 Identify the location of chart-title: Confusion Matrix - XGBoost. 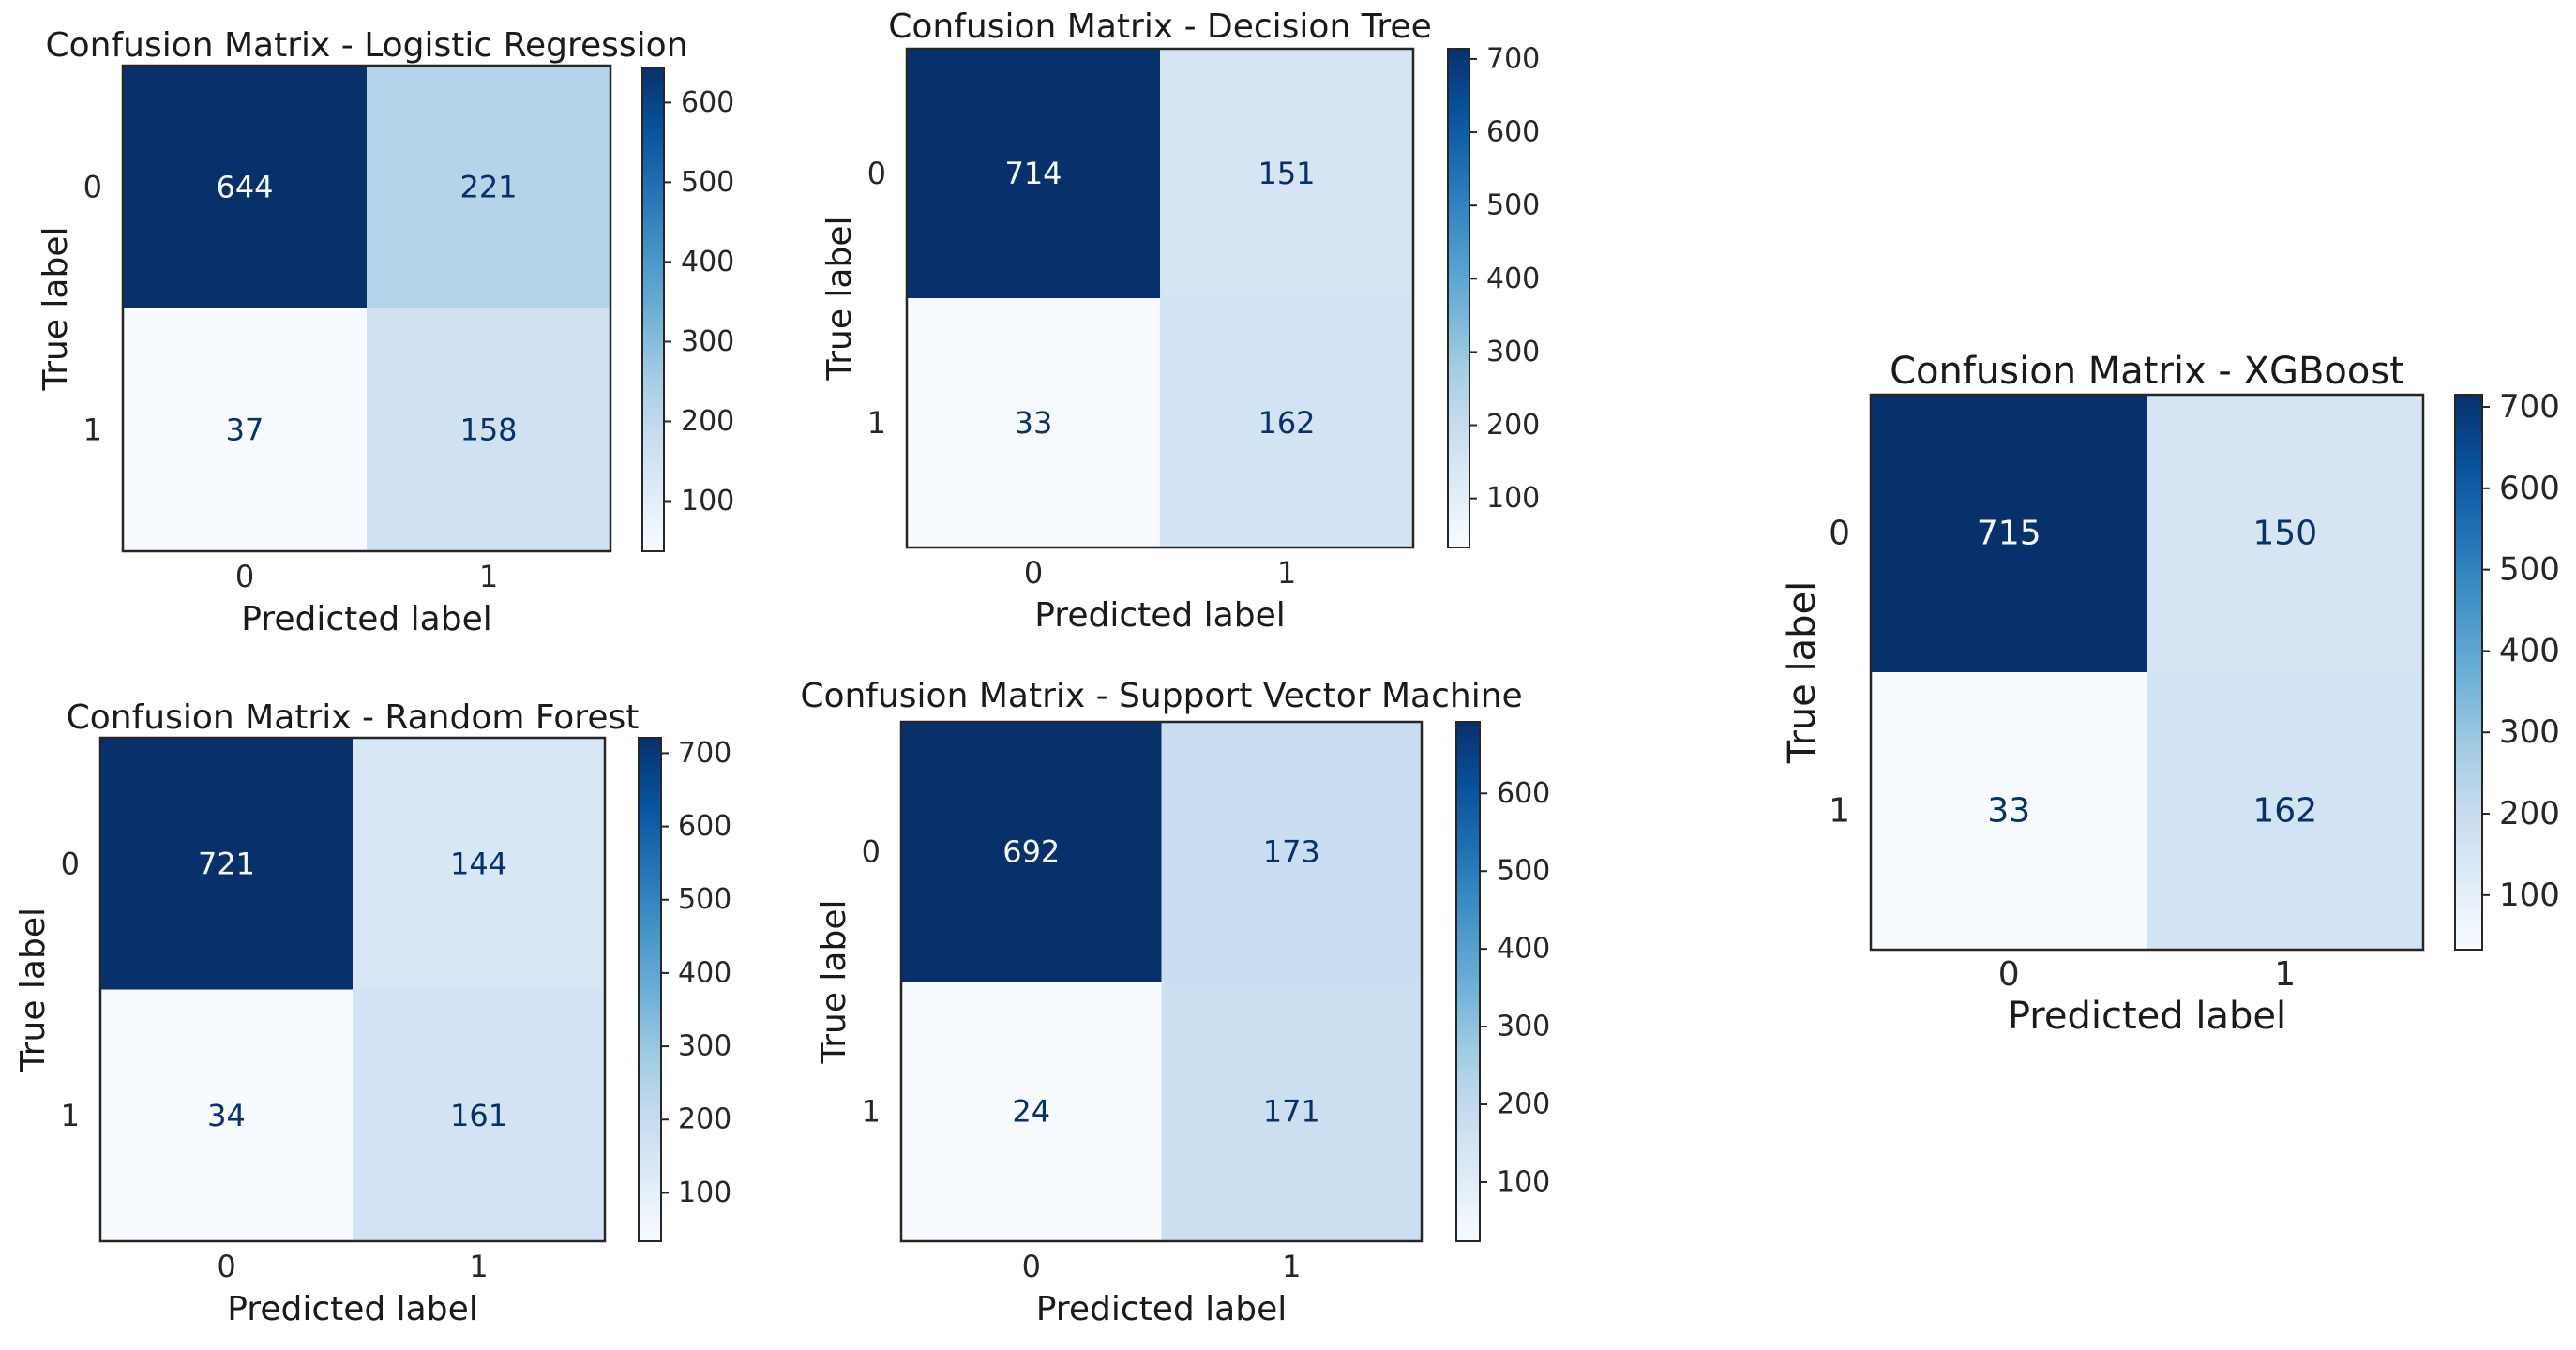
(2147, 371).